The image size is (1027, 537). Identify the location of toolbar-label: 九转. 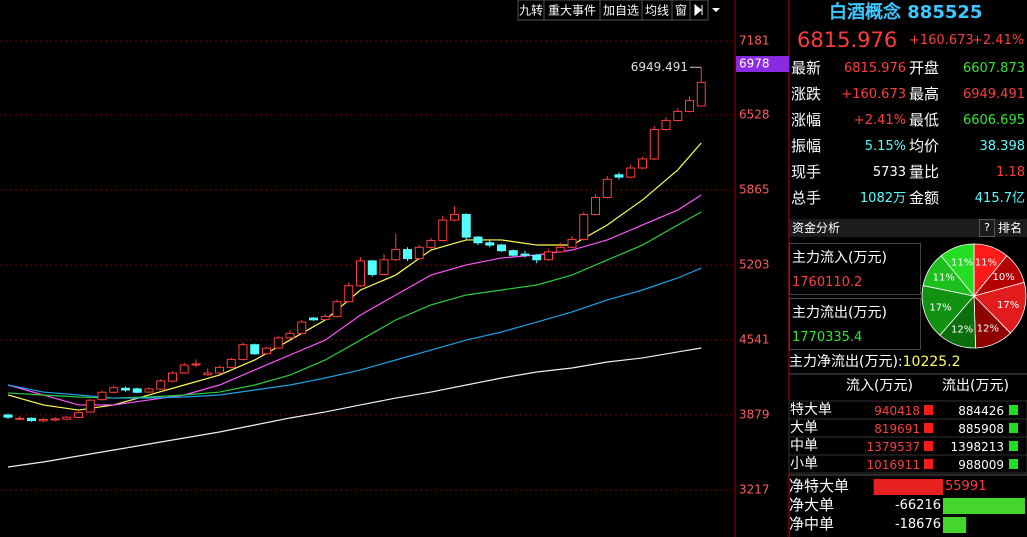
(531, 10).